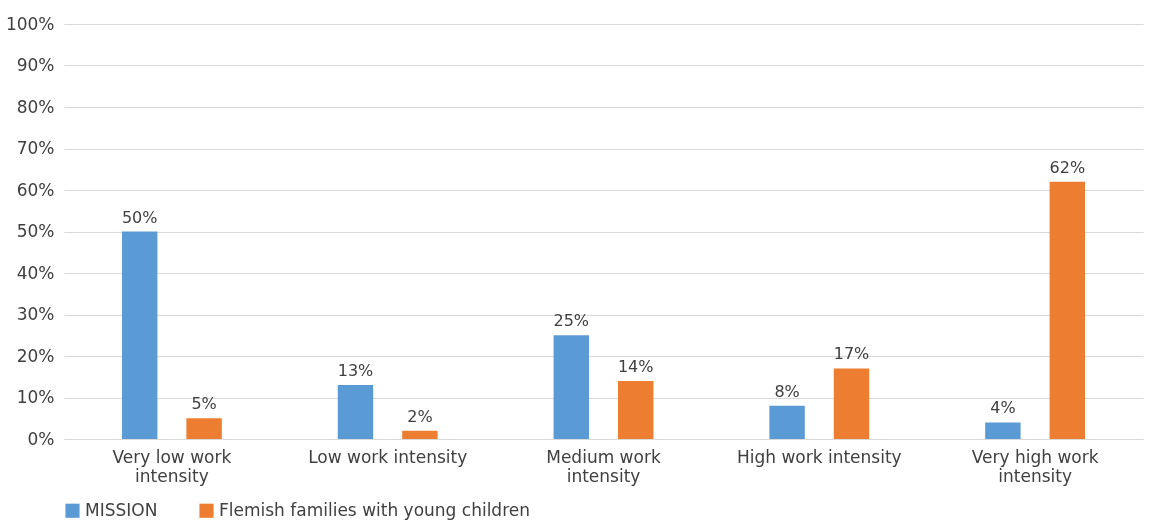 This screenshot has height=524, width=1151. What do you see at coordinates (375, 509) in the screenshot?
I see `legend-label: Flemish families with young children` at bounding box center [375, 509].